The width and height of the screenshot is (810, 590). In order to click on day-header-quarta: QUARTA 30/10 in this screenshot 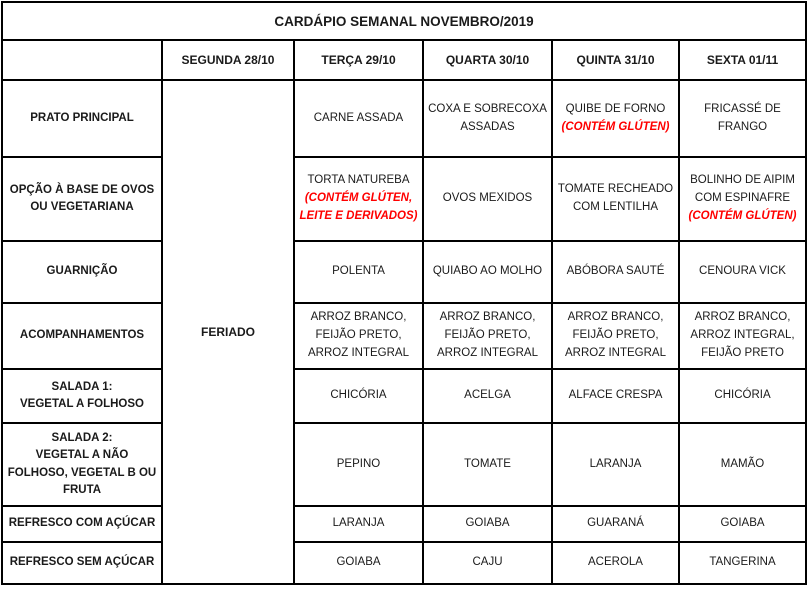, I will do `click(487, 60)`.